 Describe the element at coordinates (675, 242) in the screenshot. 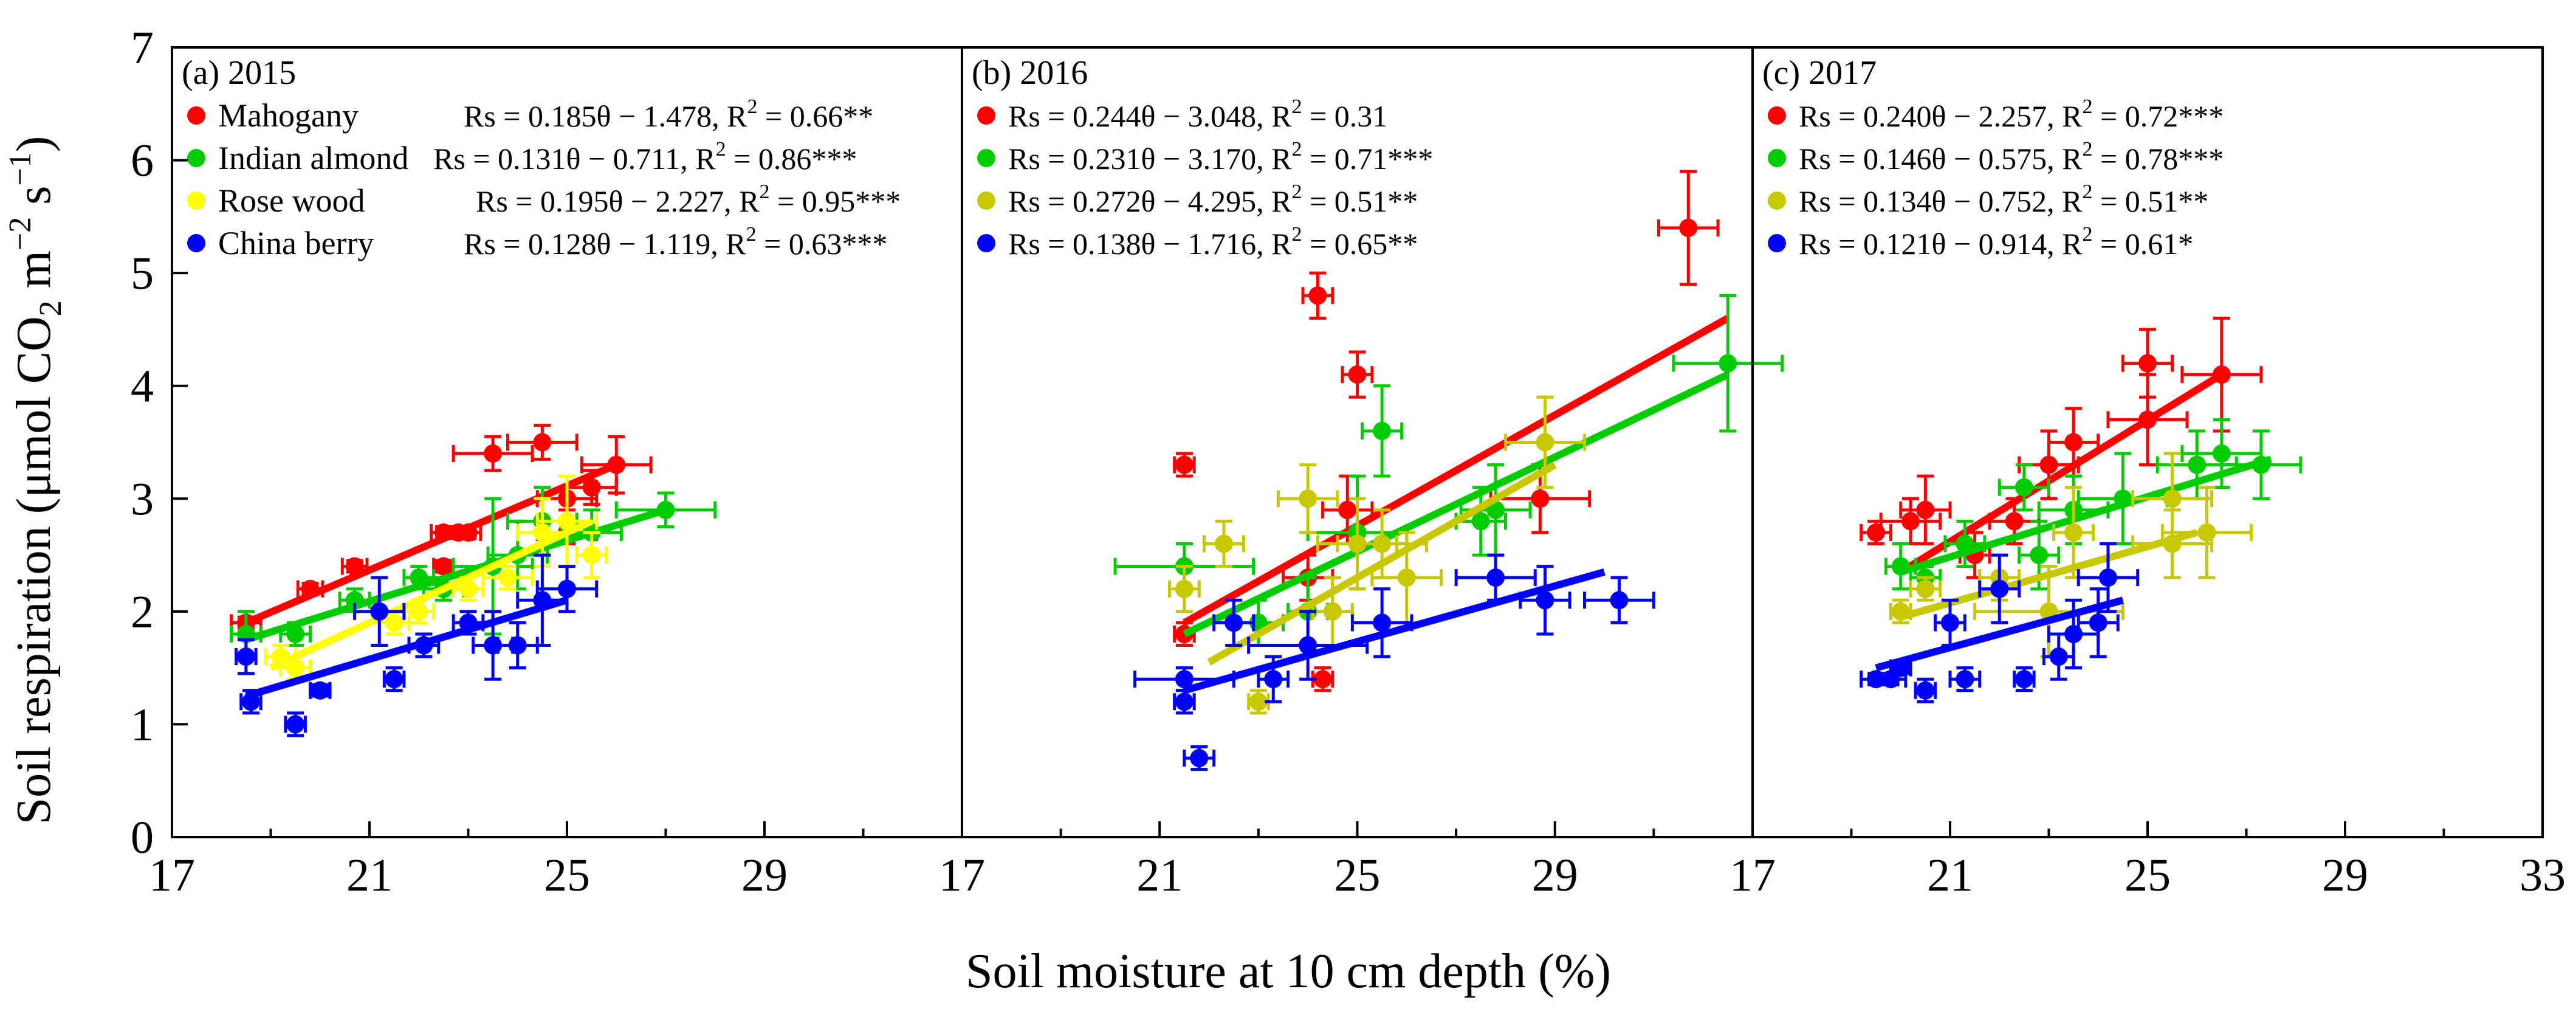

I see `legend-equation: Rs = 0.128θ − 1.119, R2 = 0.63***` at that location.